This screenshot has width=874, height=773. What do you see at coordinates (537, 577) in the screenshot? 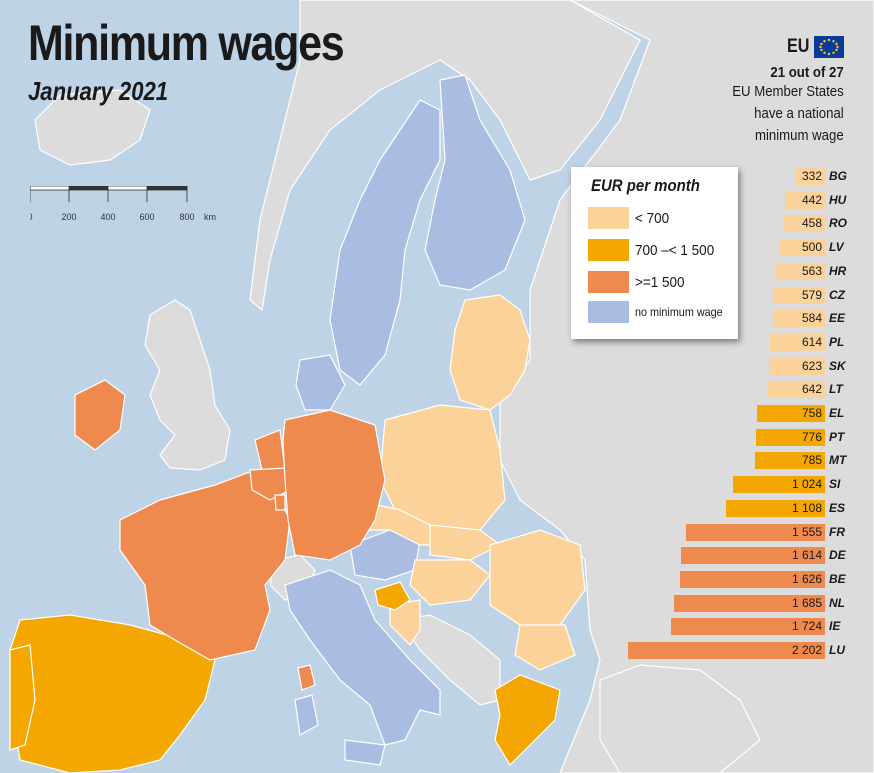
I see `romania-region` at bounding box center [537, 577].